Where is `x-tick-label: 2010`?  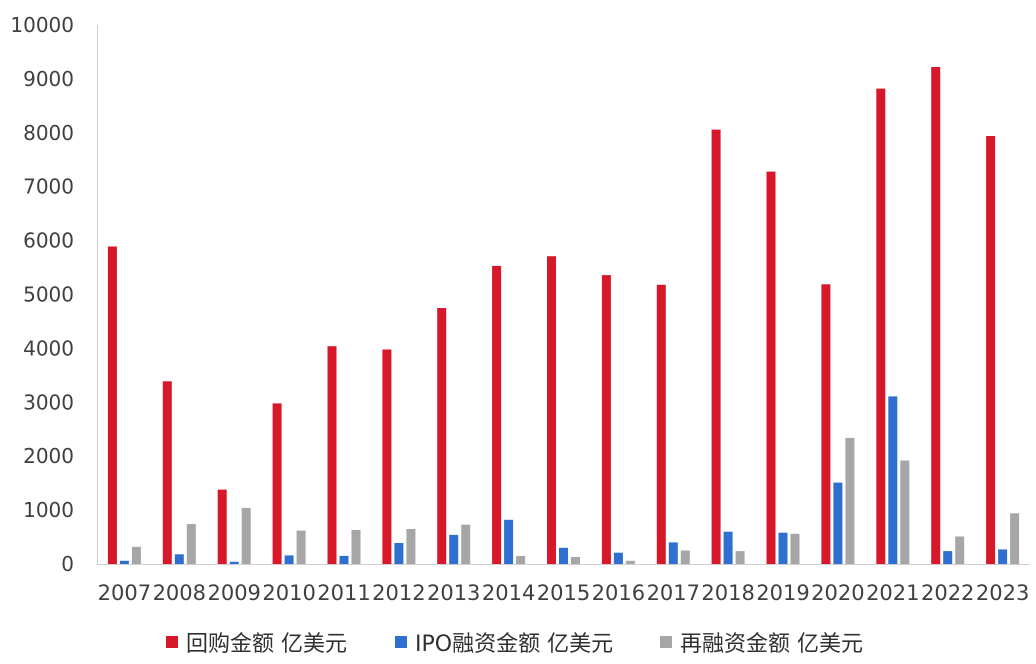 x-tick-label: 2010 is located at coordinates (288, 593).